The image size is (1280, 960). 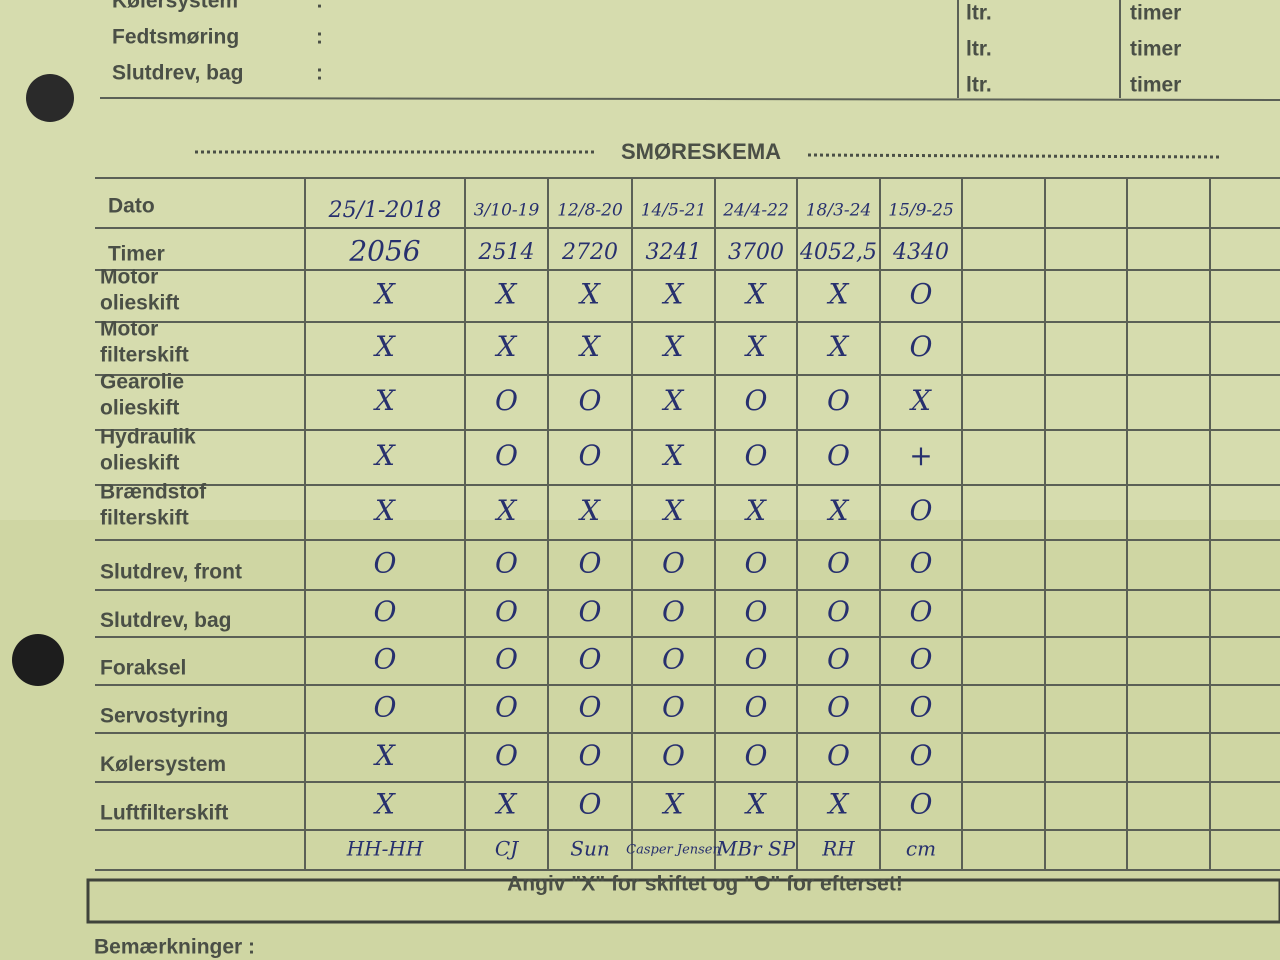 I want to click on footer-box, so click(x=683, y=901).